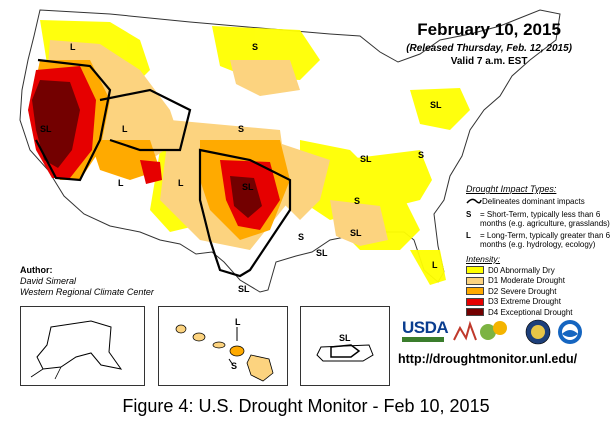 The width and height of the screenshot is (612, 426). I want to click on nebraska-seal-icon, so click(538, 332).